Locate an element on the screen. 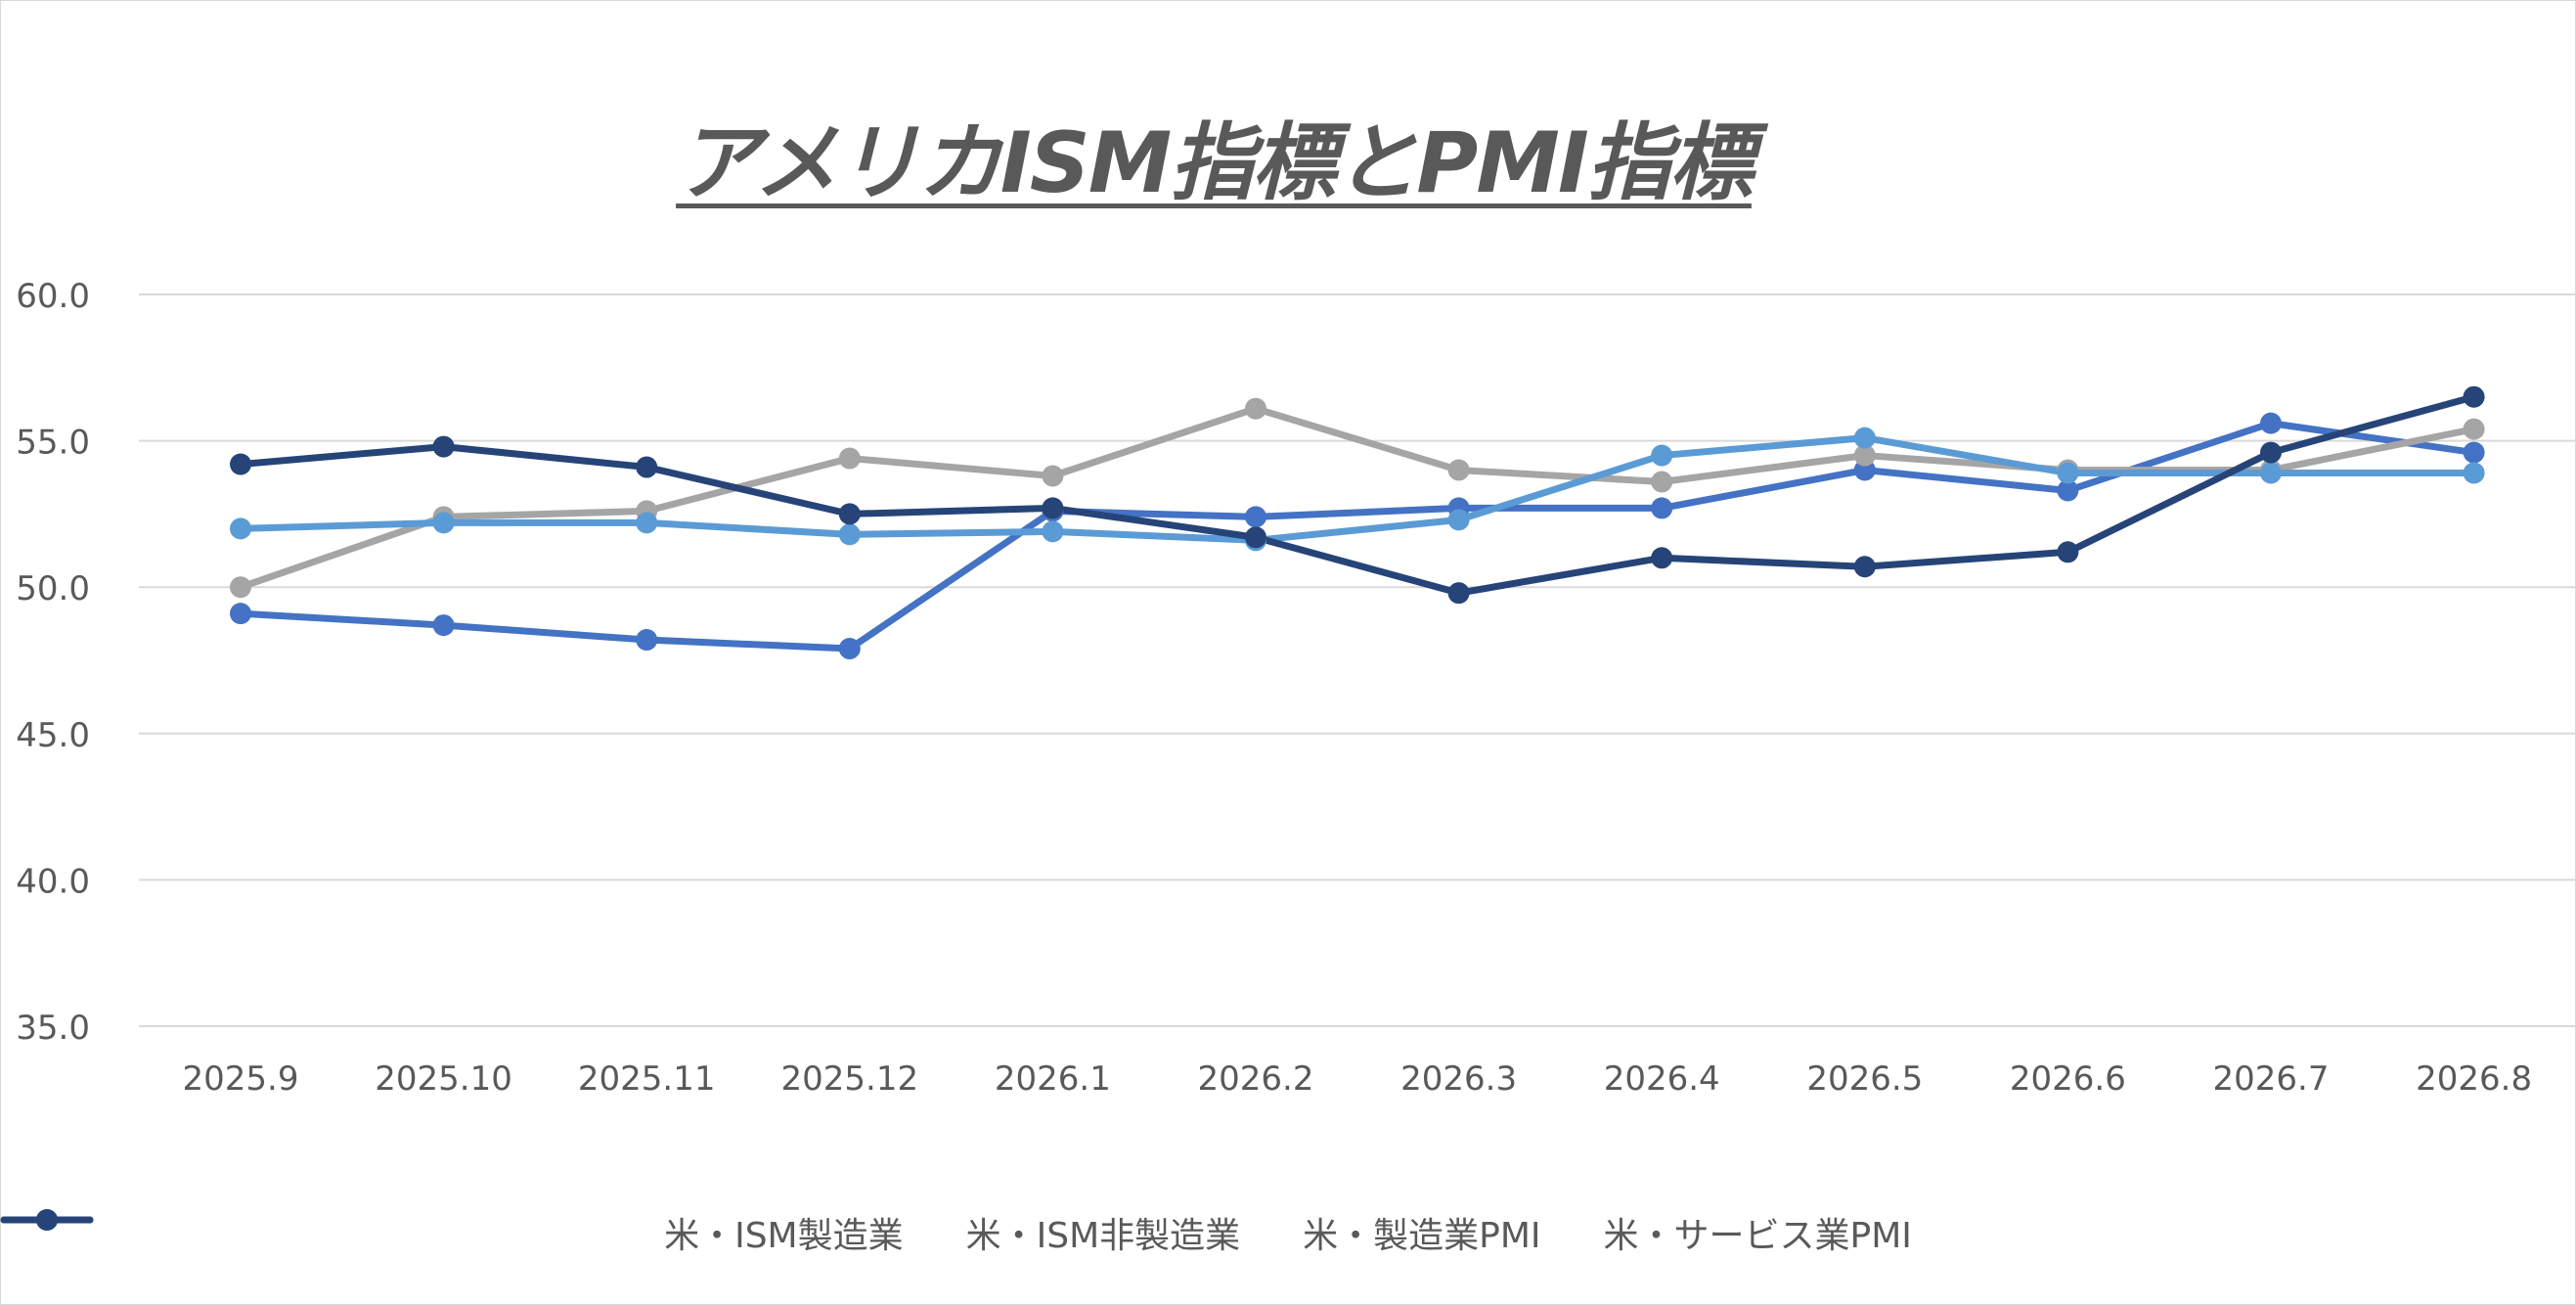 The image size is (2576, 1305). y-axis-tick-labels: 35.0 40.0 45.0 50.0 55.0 60.0 is located at coordinates (53, 662).